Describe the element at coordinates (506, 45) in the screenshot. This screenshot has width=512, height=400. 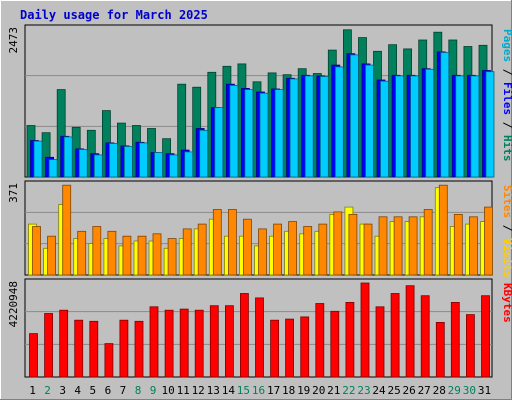
I see `legend-part: Pages` at that location.